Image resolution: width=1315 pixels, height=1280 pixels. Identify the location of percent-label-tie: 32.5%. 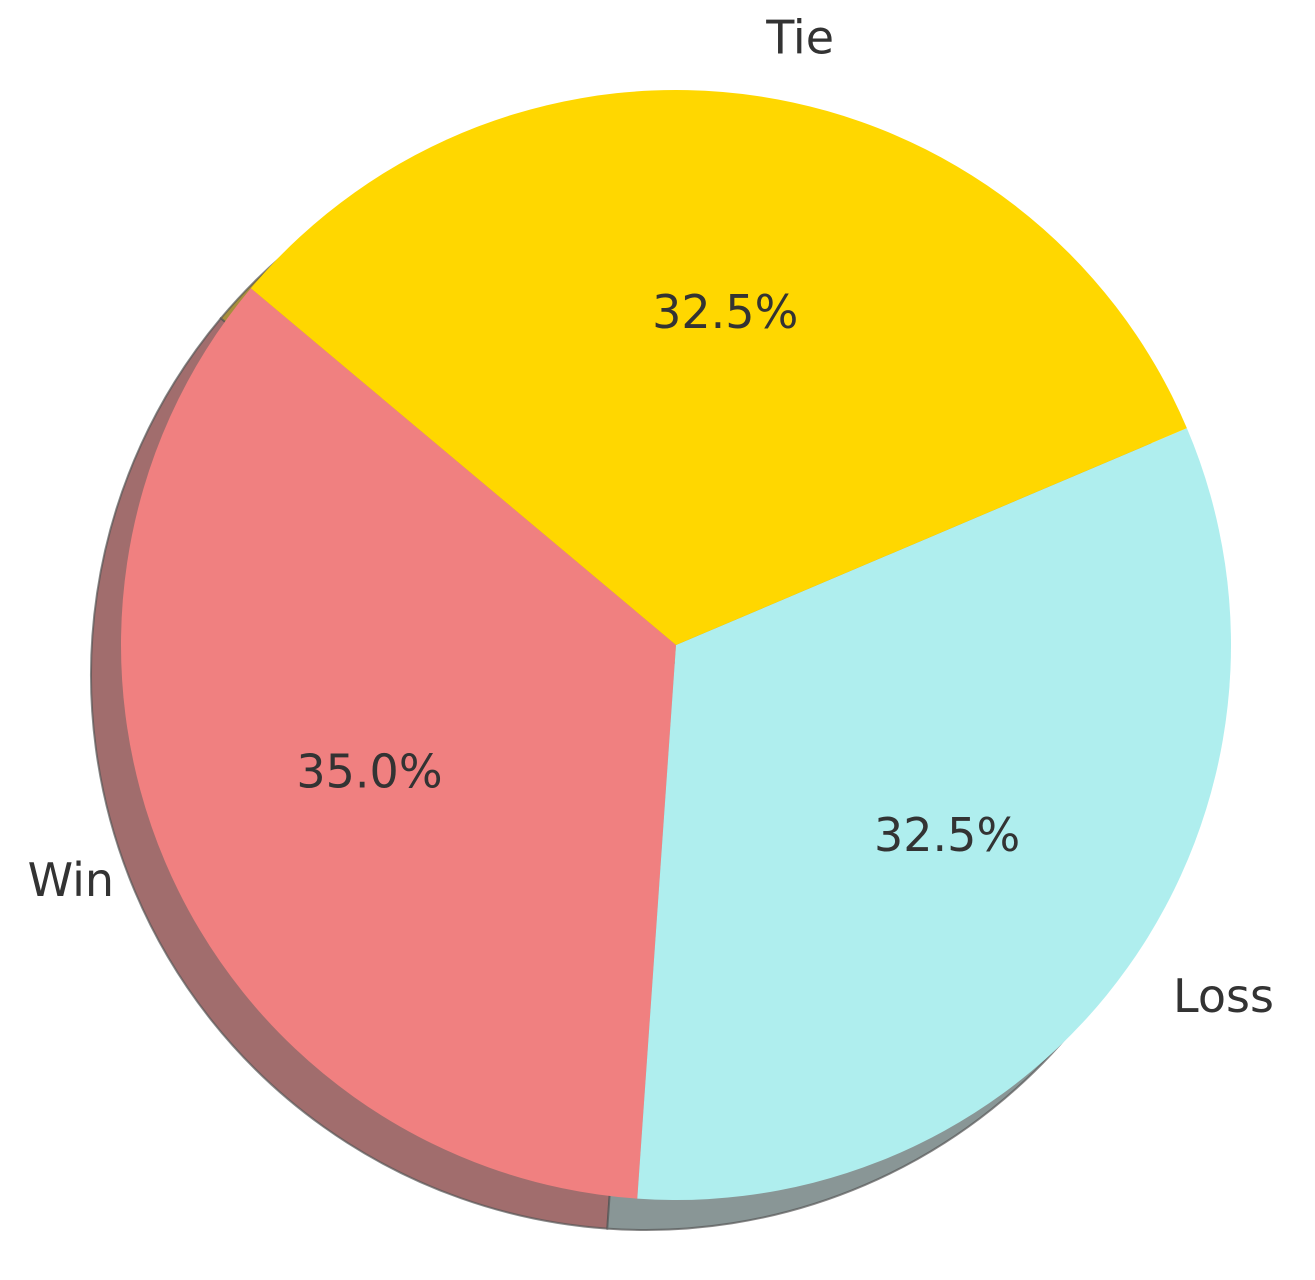
(725, 312).